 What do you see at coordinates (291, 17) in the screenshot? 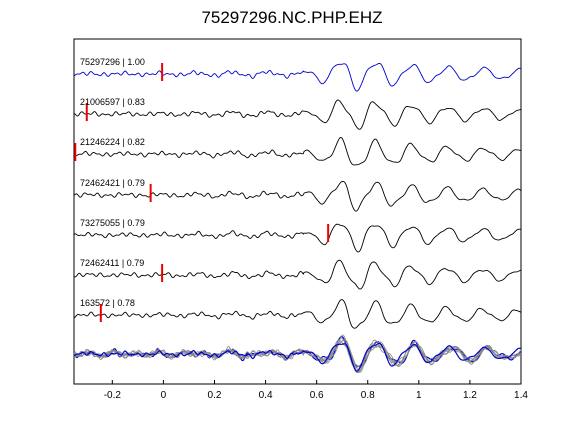
I see `chart-title: 75297296.NC.PHP.EHZ` at bounding box center [291, 17].